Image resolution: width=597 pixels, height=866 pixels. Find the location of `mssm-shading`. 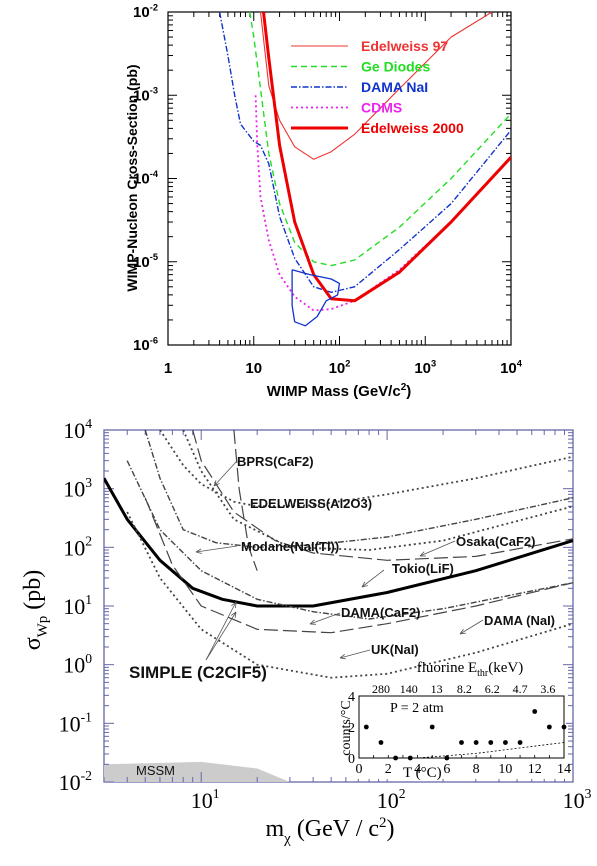

mssm-shading is located at coordinates (197, 771).